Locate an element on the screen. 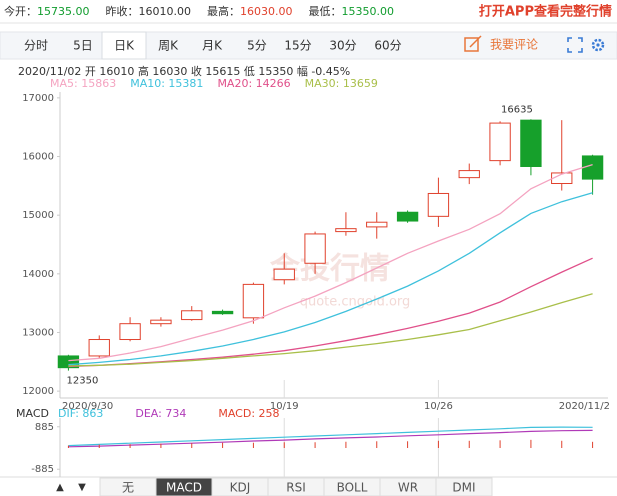 This screenshot has width=617, height=496. x-tick-label: 10/26 is located at coordinates (438, 406).